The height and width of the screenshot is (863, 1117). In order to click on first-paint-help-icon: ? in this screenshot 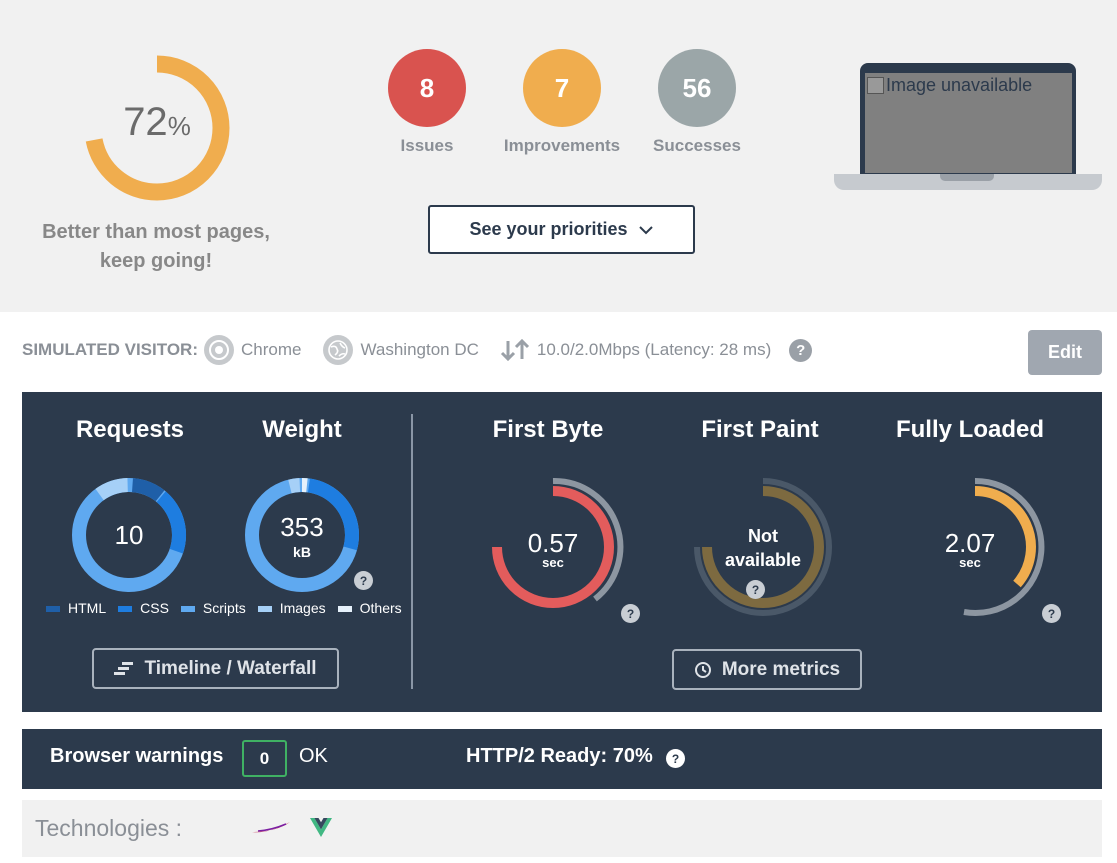, I will do `click(755, 589)`.